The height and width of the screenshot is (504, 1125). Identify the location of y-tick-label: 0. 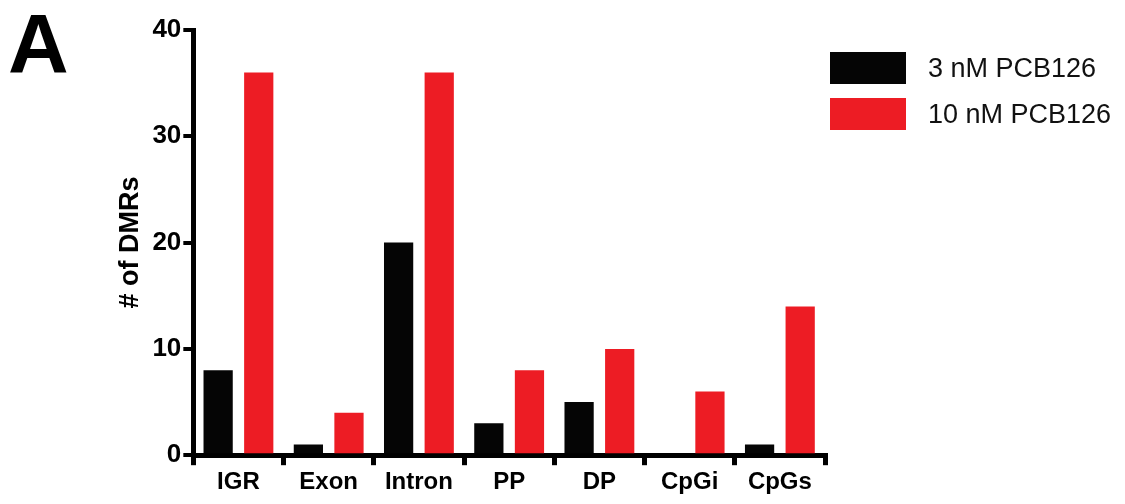
(174, 453).